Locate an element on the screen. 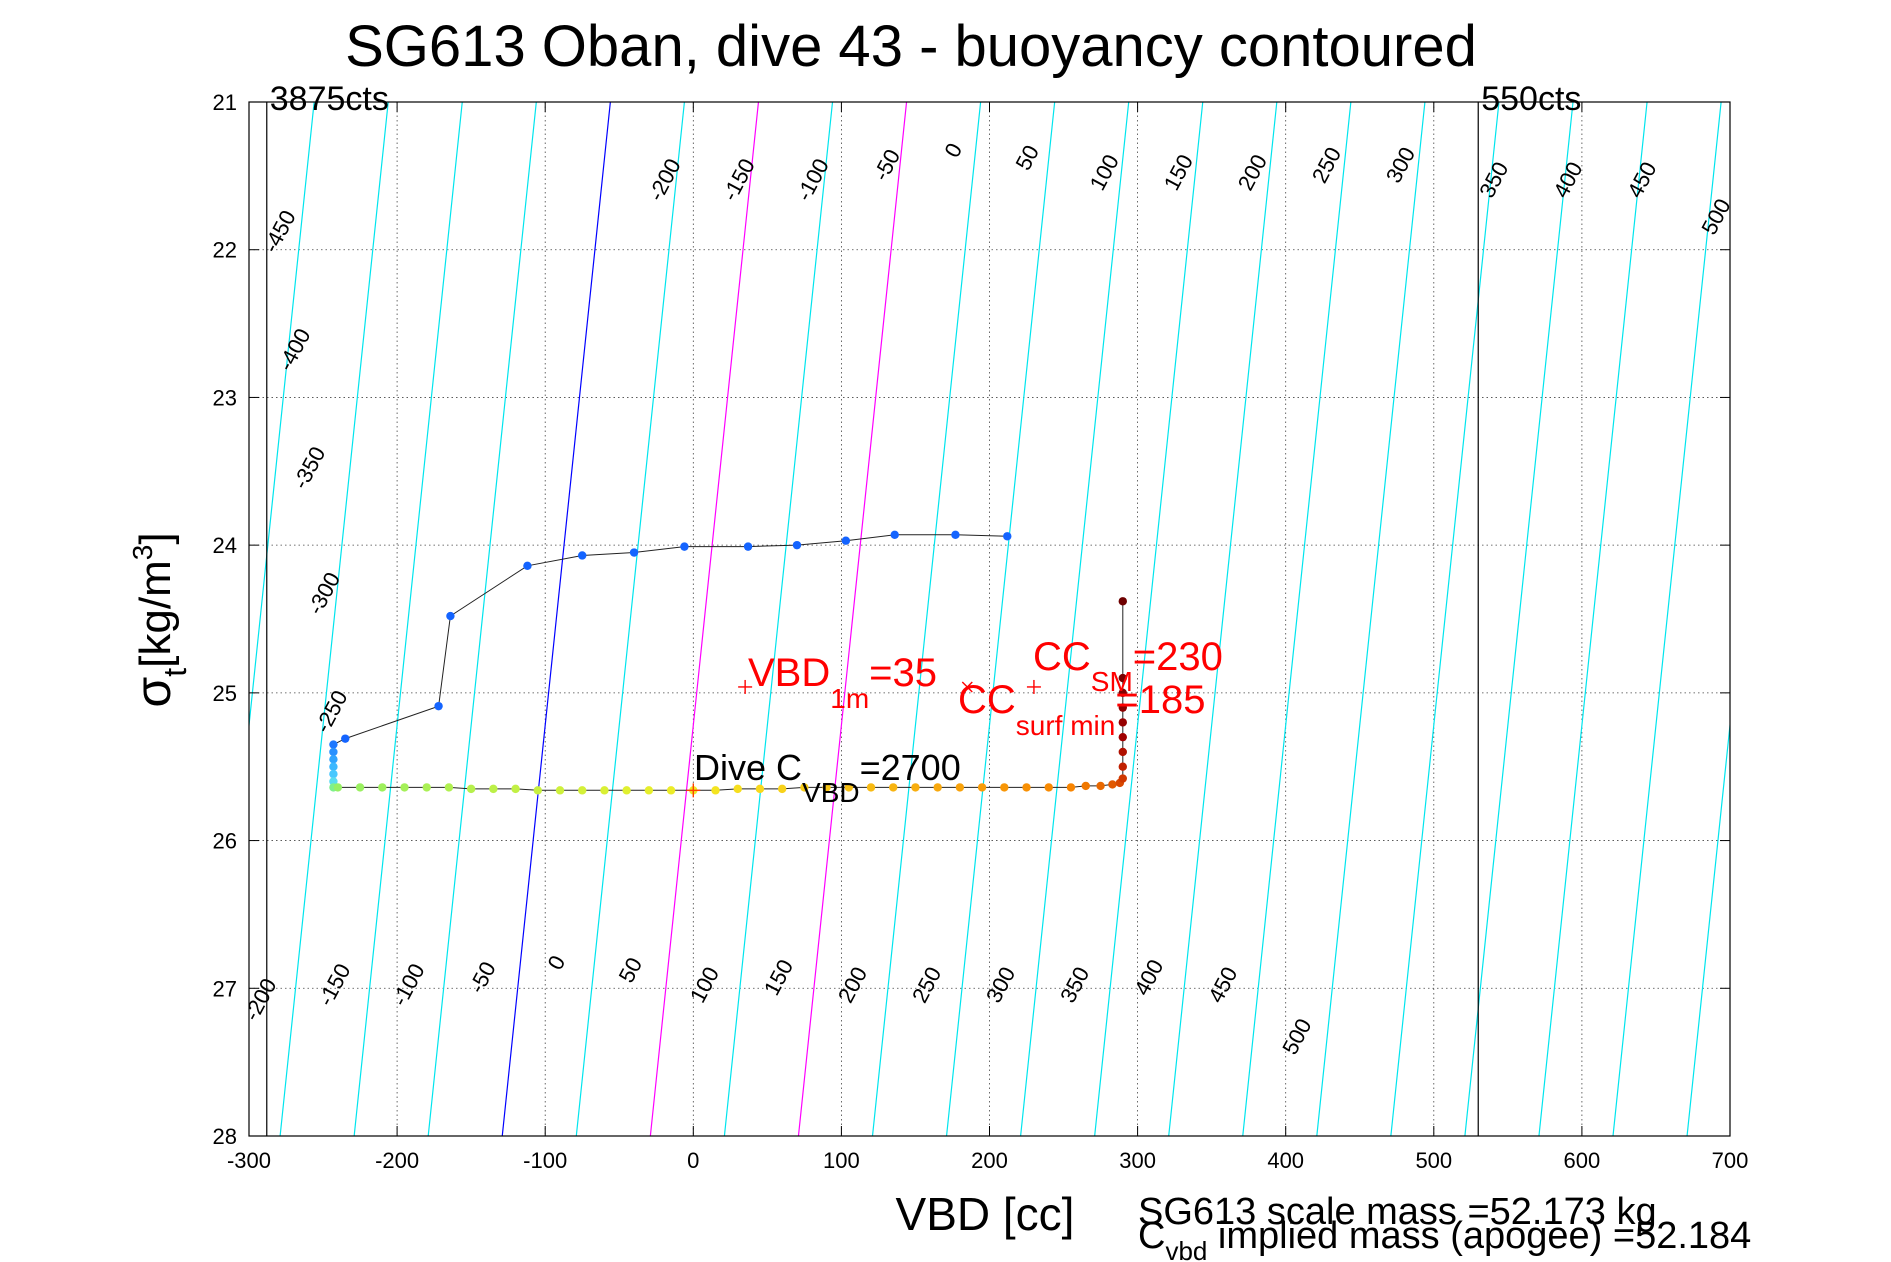 Image resolution: width=1891 pixels, height=1262 pixels. data-series is located at coordinates (728, 662).